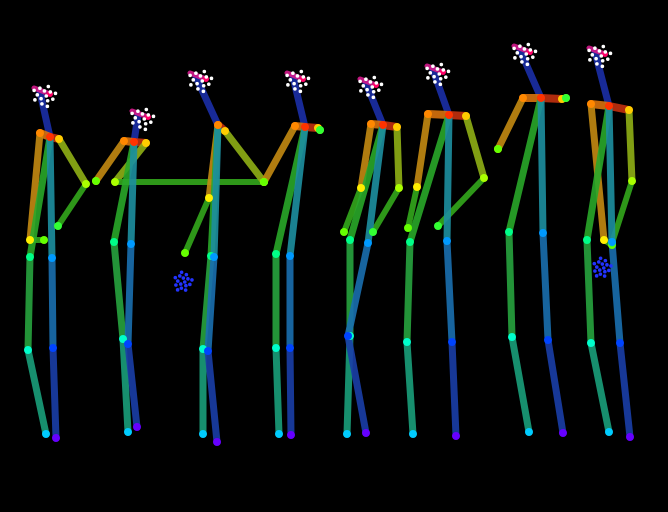  What do you see at coordinates (40, 133) in the screenshot?
I see `figure-1-shoulder-left-joint` at bounding box center [40, 133].